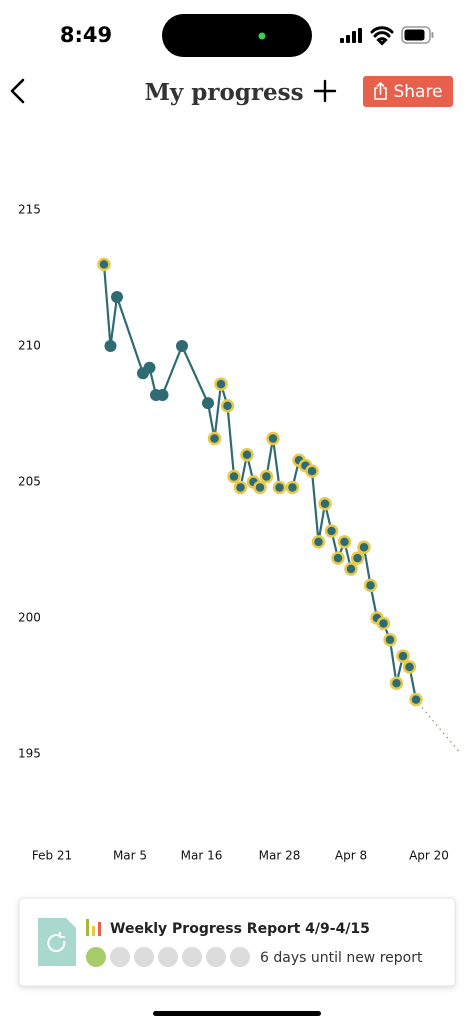  What do you see at coordinates (382, 36) in the screenshot?
I see `wifi-icon` at bounding box center [382, 36].